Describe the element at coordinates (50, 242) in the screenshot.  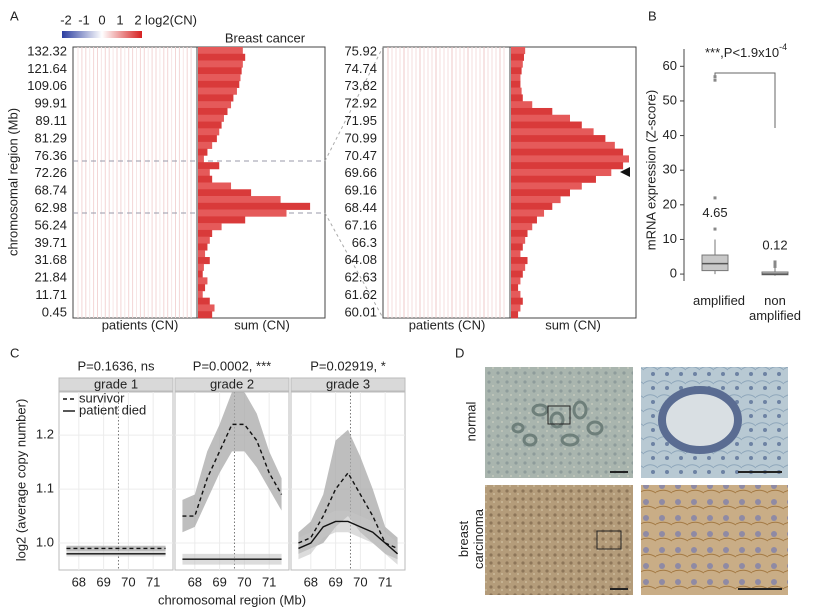
I see `row-label: 39.71` at that location.